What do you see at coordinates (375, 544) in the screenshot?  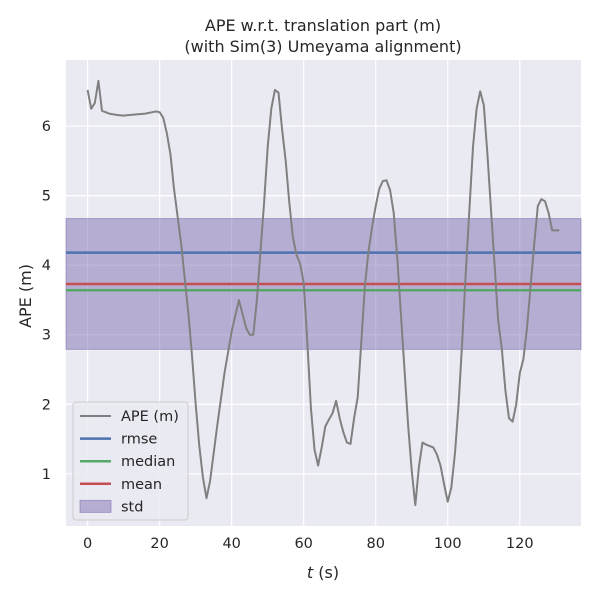 I see `x-tick-label: 80` at bounding box center [375, 544].